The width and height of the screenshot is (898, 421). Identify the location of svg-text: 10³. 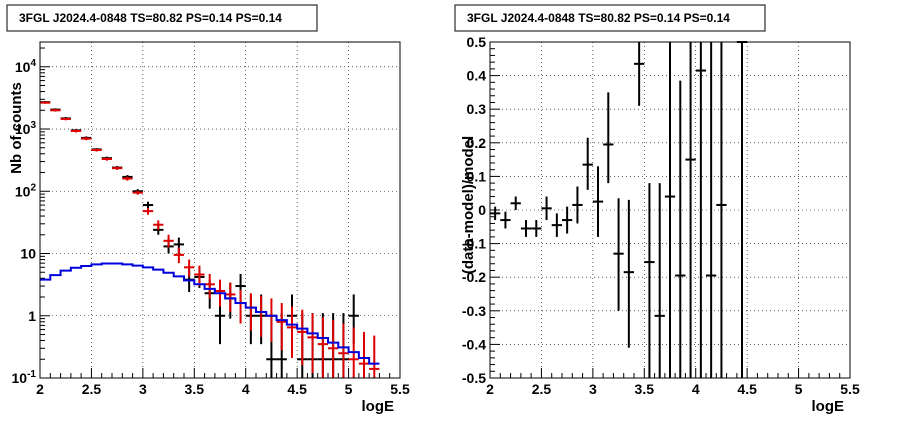
(26, 128).